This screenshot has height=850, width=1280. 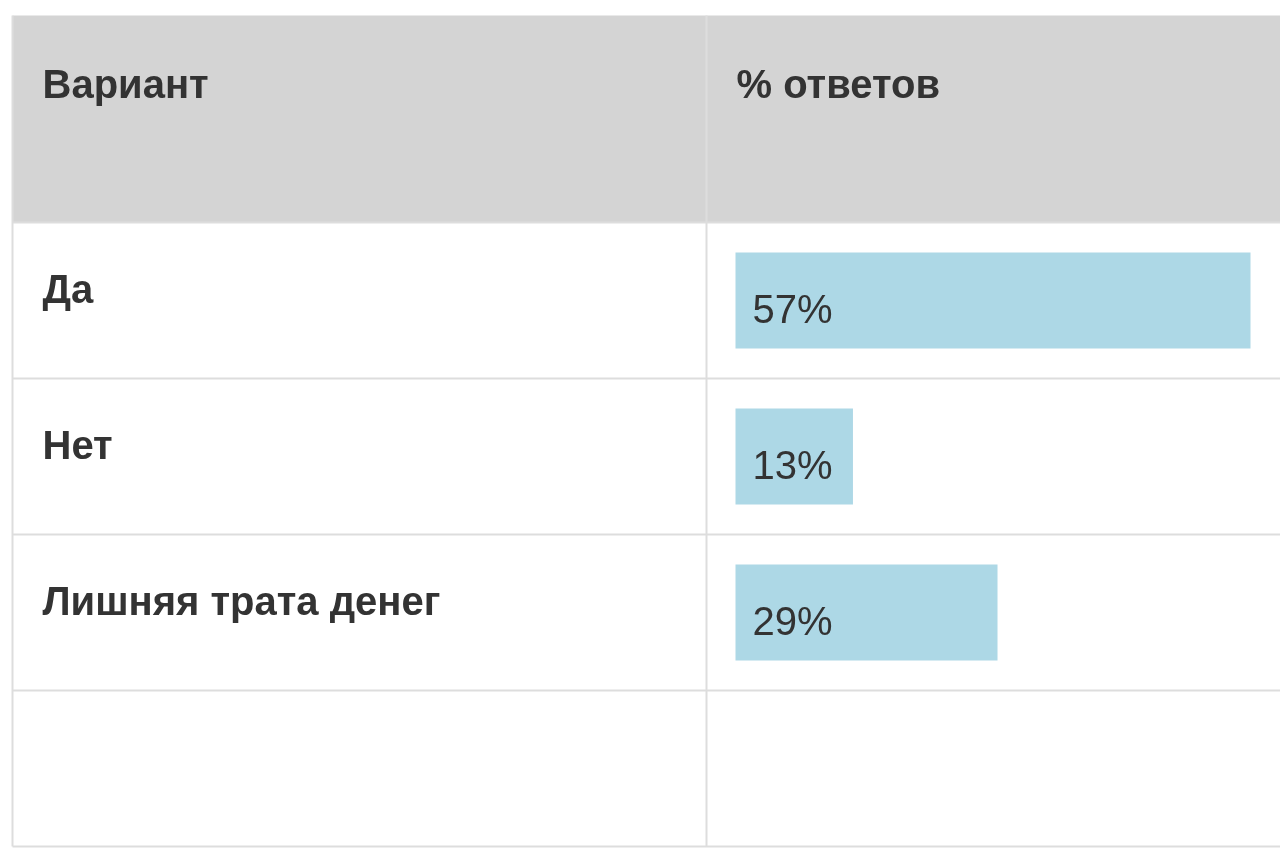 What do you see at coordinates (125, 83) in the screenshot?
I see `y-axis-title: Вариант` at bounding box center [125, 83].